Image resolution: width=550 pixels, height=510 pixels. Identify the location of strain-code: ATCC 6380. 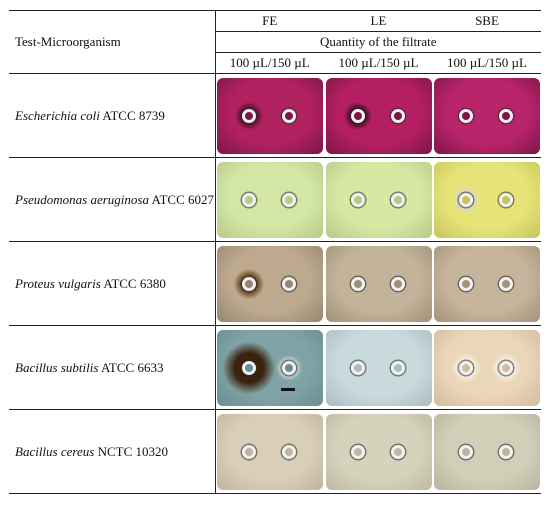
(134, 283).